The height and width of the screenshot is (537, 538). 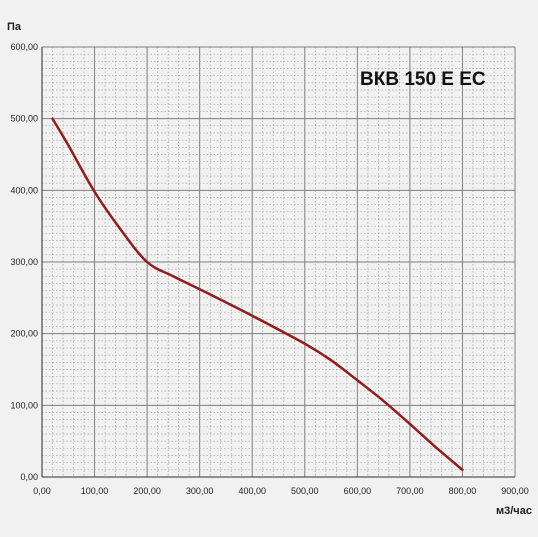 I want to click on y-tick-label: 200,00, so click(x=24, y=334).